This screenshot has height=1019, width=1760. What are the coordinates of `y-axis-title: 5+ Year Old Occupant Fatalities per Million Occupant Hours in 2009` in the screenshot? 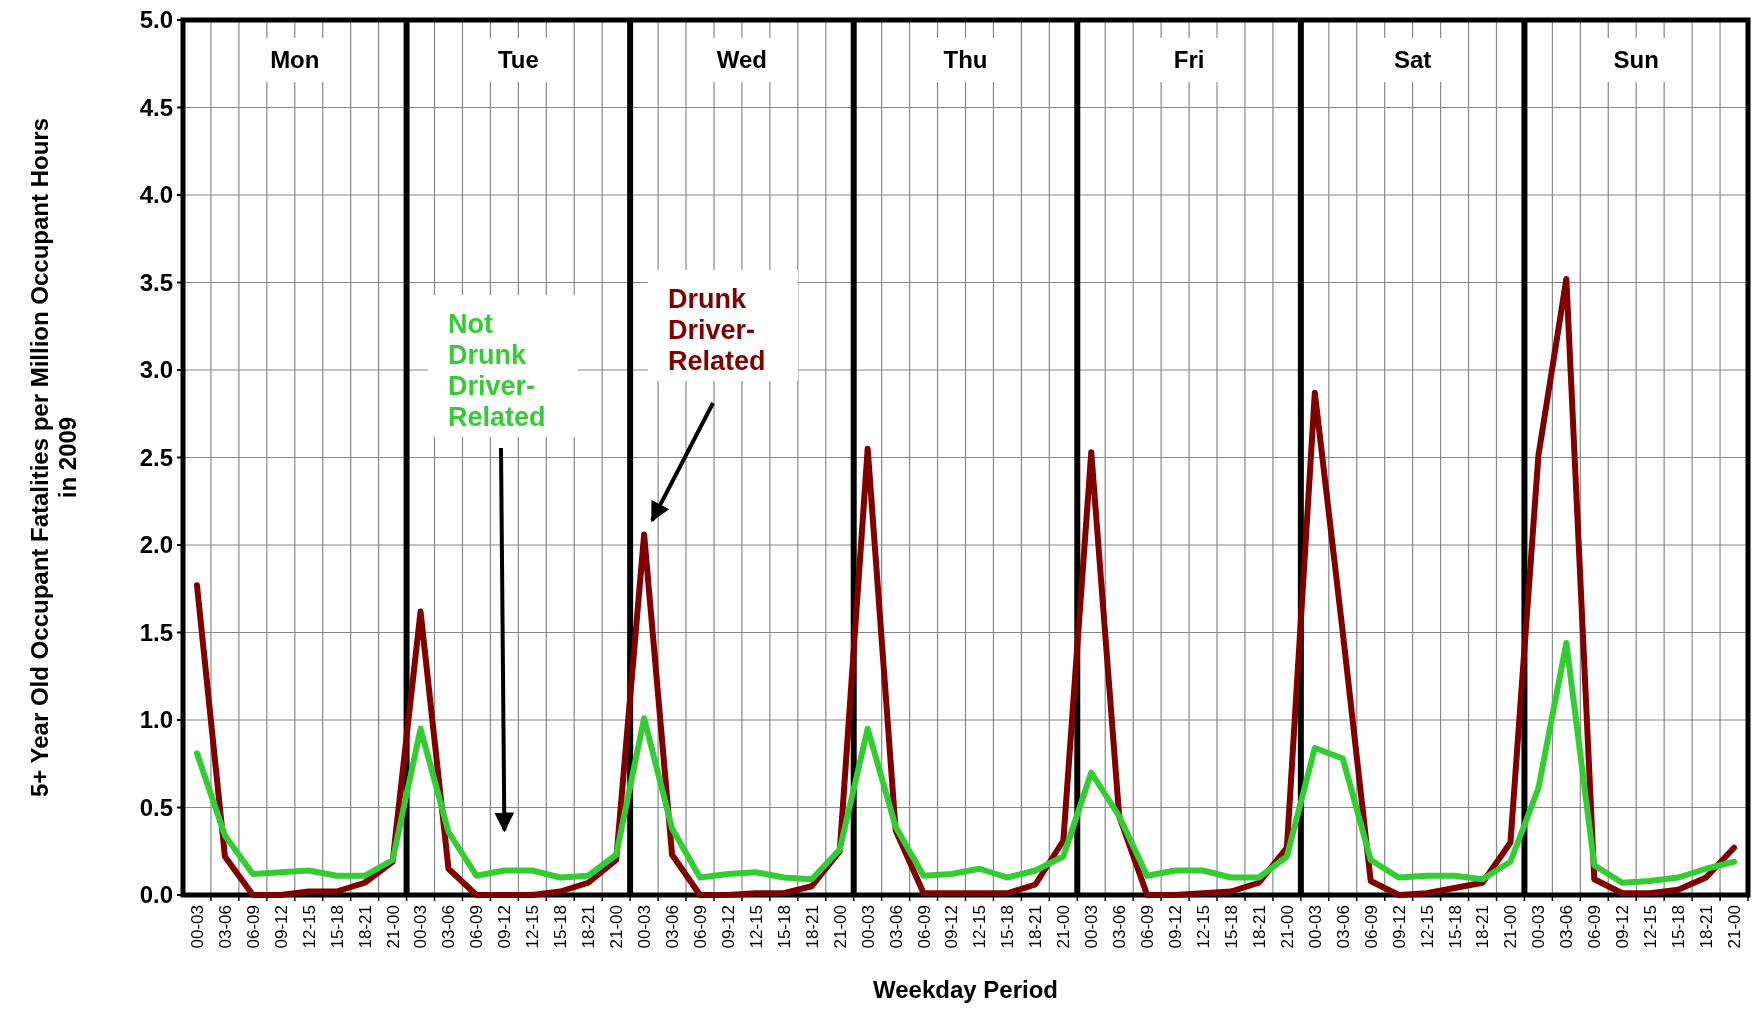 It's located at (53, 457).